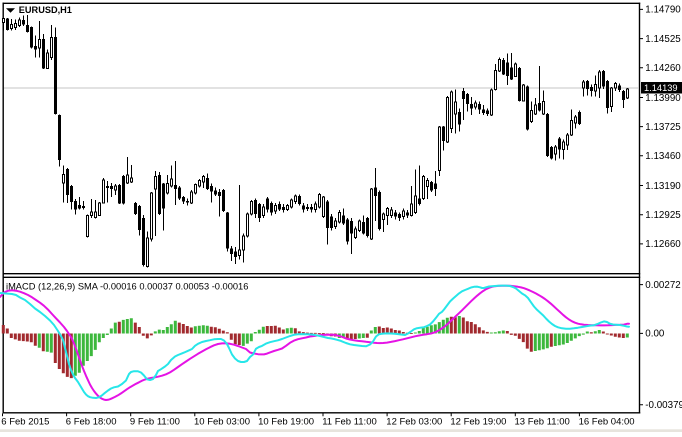  Describe the element at coordinates (663, 127) in the screenshot. I see `svg-text: 1.13725` at that location.